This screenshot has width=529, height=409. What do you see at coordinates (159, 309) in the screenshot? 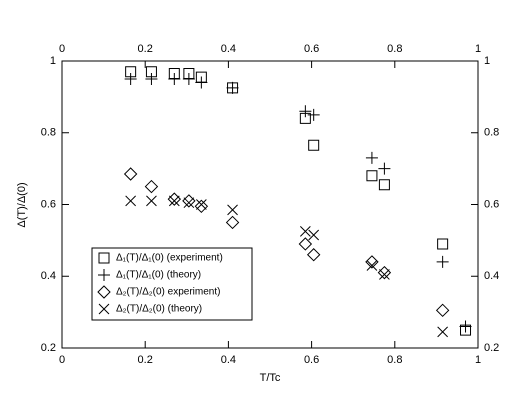
I see `legend-text: Δ₂(T)/Δ₂(0) (theory)` at bounding box center [159, 309].